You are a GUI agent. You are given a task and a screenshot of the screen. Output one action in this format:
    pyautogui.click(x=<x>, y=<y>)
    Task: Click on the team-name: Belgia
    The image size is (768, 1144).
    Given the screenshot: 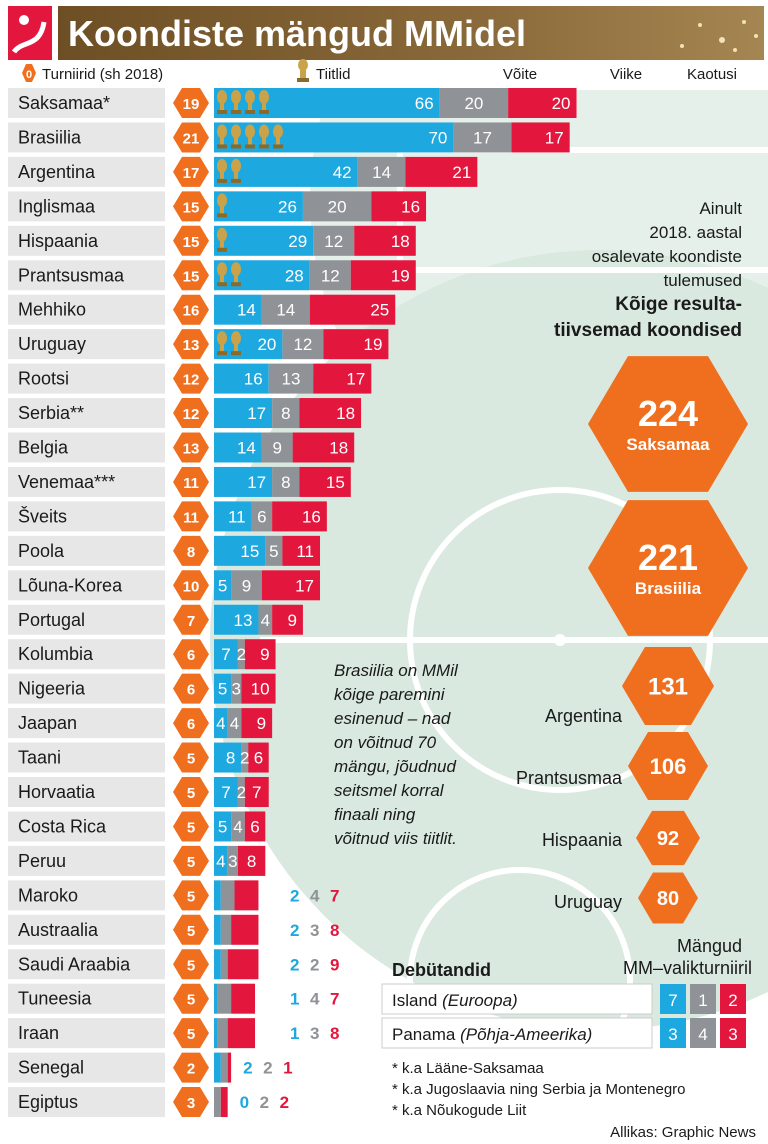 What is the action you would take?
    pyautogui.click(x=43, y=448)
    